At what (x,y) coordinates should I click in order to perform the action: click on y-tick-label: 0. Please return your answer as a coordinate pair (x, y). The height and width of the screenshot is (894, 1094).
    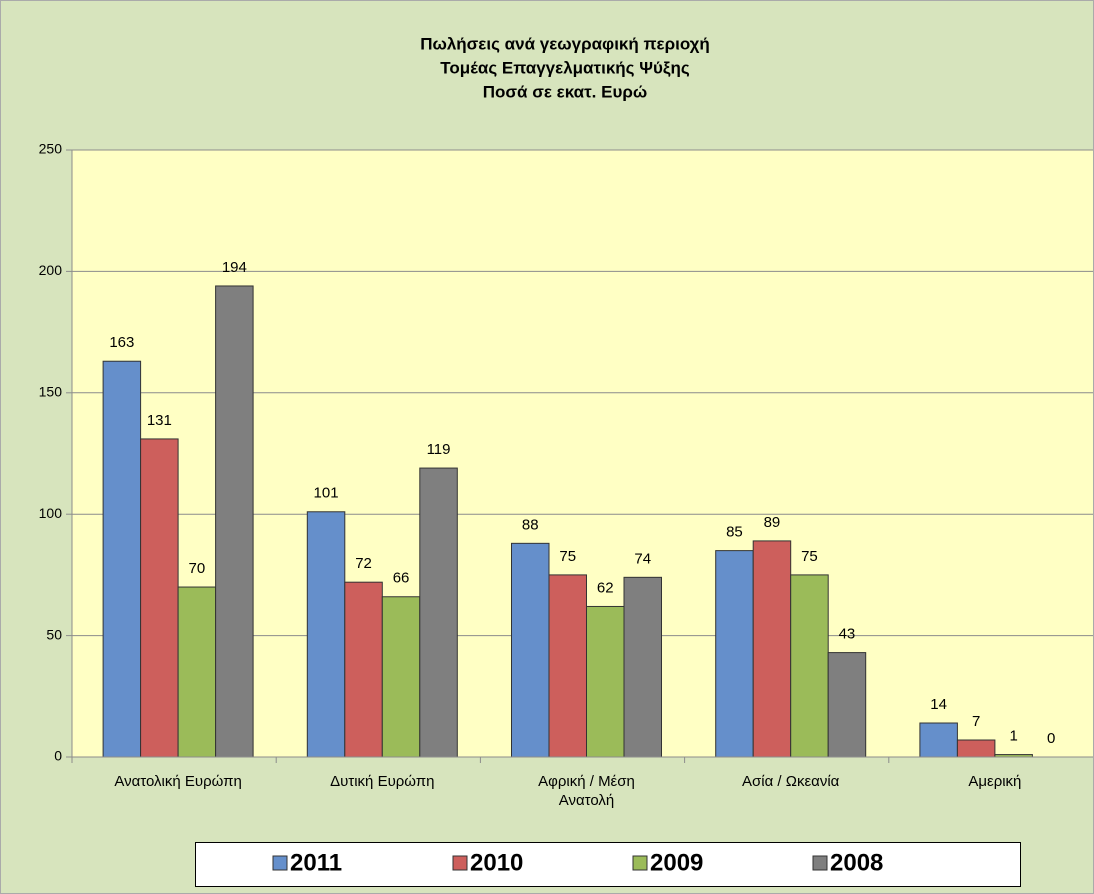
    Looking at the image, I should click on (58, 756).